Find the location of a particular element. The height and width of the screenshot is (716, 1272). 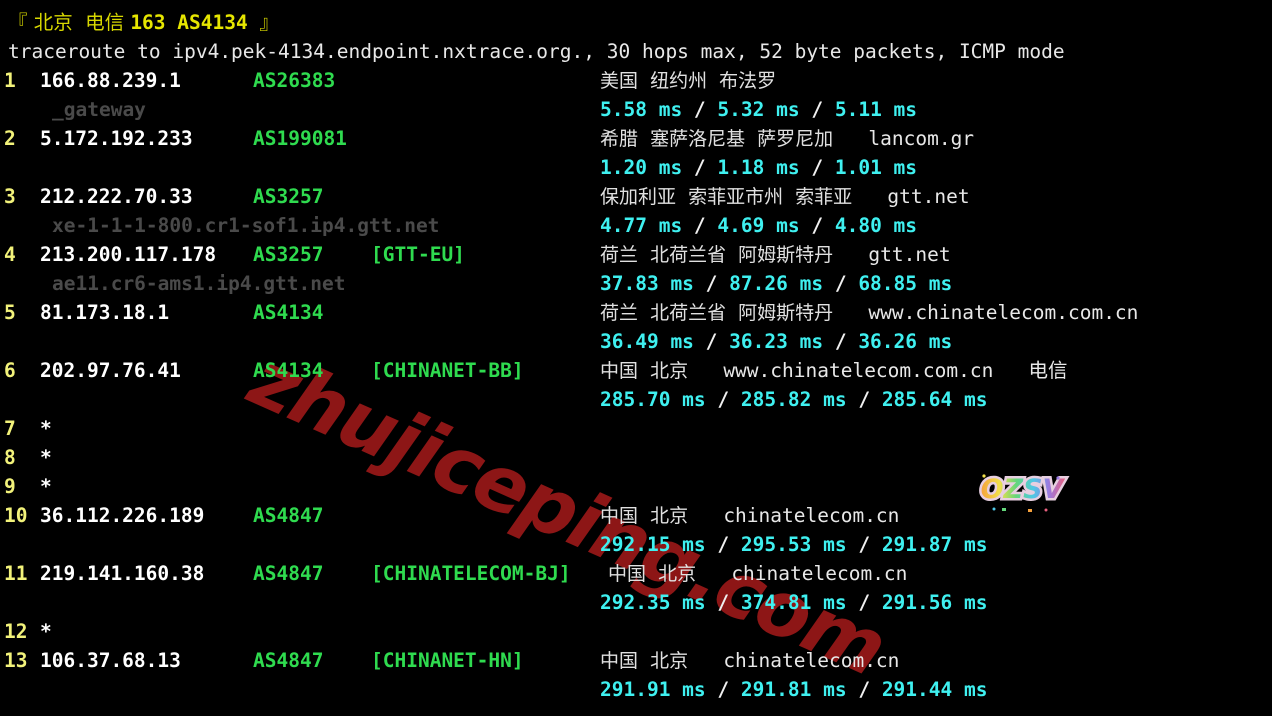

latency-value: 1.20 ms is located at coordinates (641, 167).